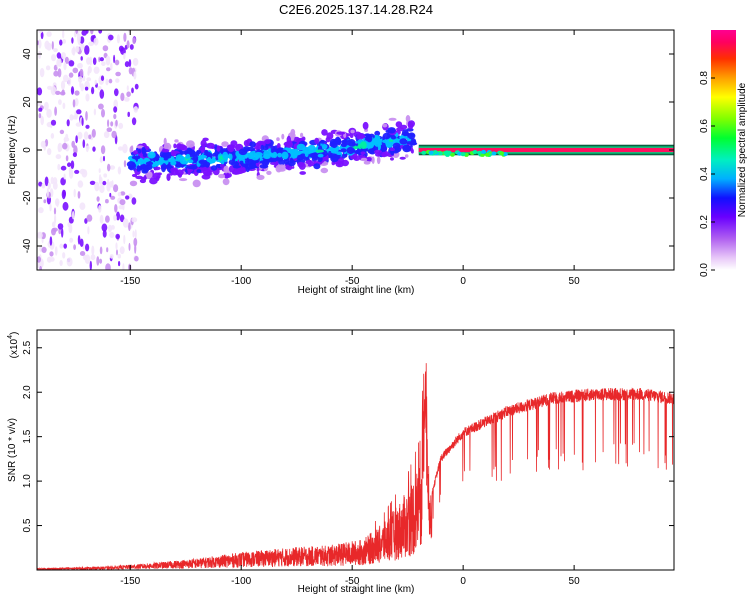 This screenshot has width=750, height=600. I want to click on colorbar-gradient, so click(723, 150).